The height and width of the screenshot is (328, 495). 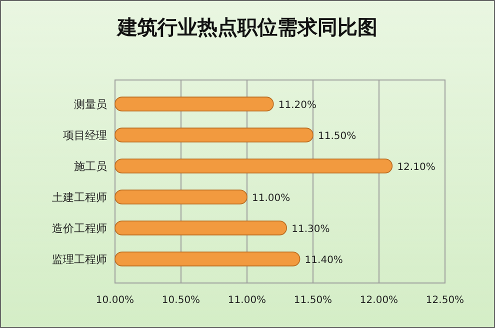 What do you see at coordinates (311, 229) in the screenshot?
I see `data-label: 11.30%` at bounding box center [311, 229].